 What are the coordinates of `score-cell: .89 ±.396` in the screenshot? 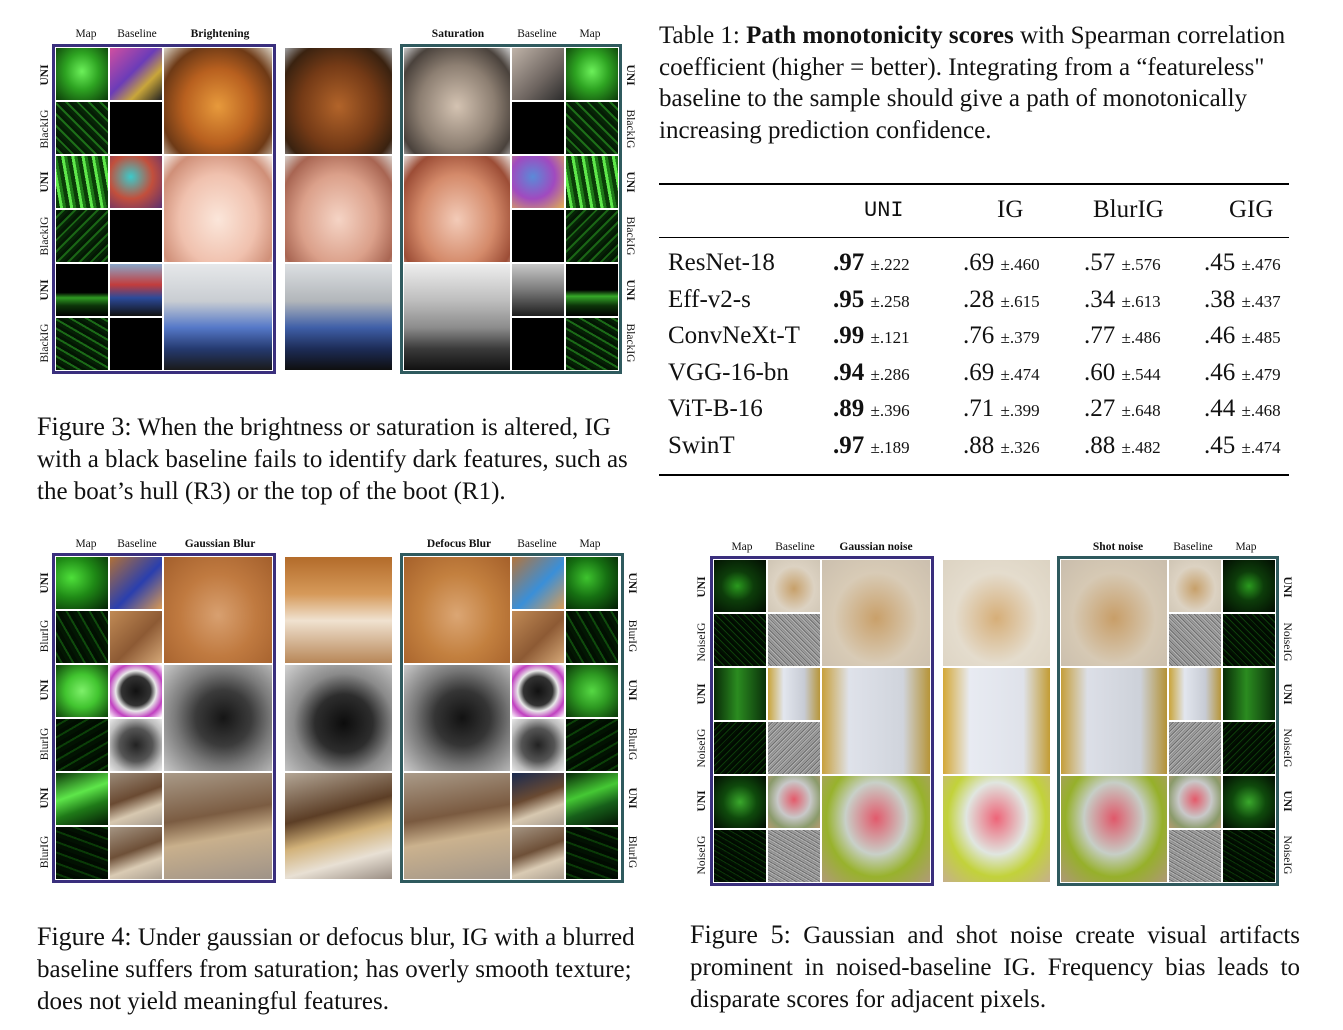 It's located at (871, 409).